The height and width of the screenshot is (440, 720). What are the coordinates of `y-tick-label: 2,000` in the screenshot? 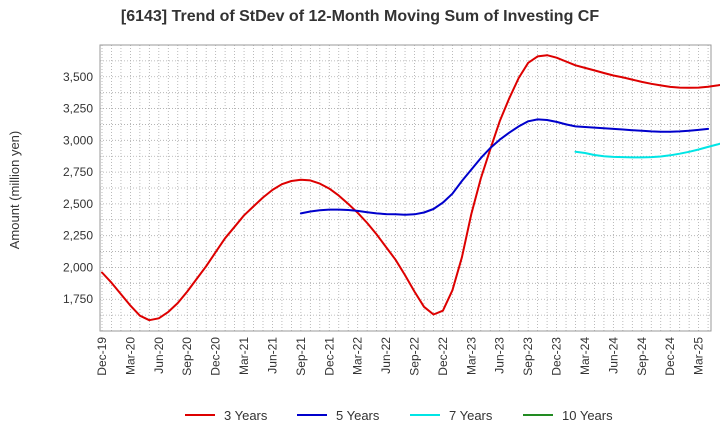 It's located at (78, 267).